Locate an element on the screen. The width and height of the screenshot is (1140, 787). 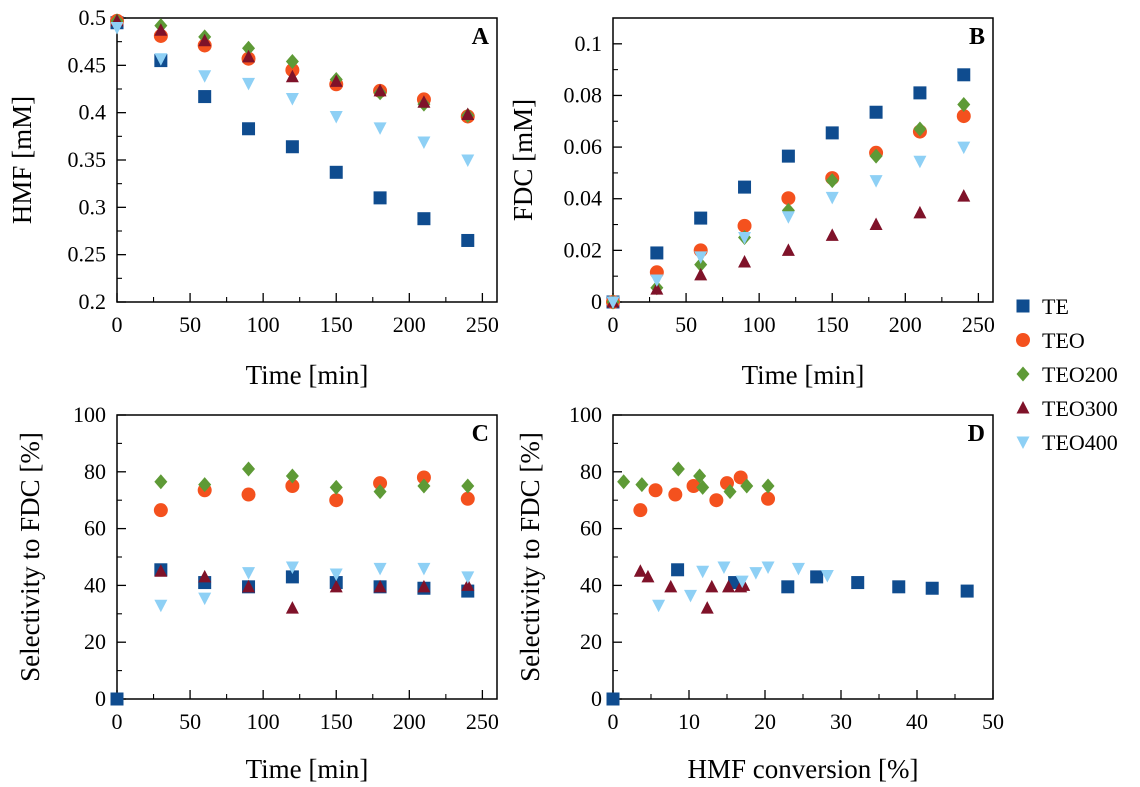
legend-label-te: TE is located at coordinates (1055, 306).